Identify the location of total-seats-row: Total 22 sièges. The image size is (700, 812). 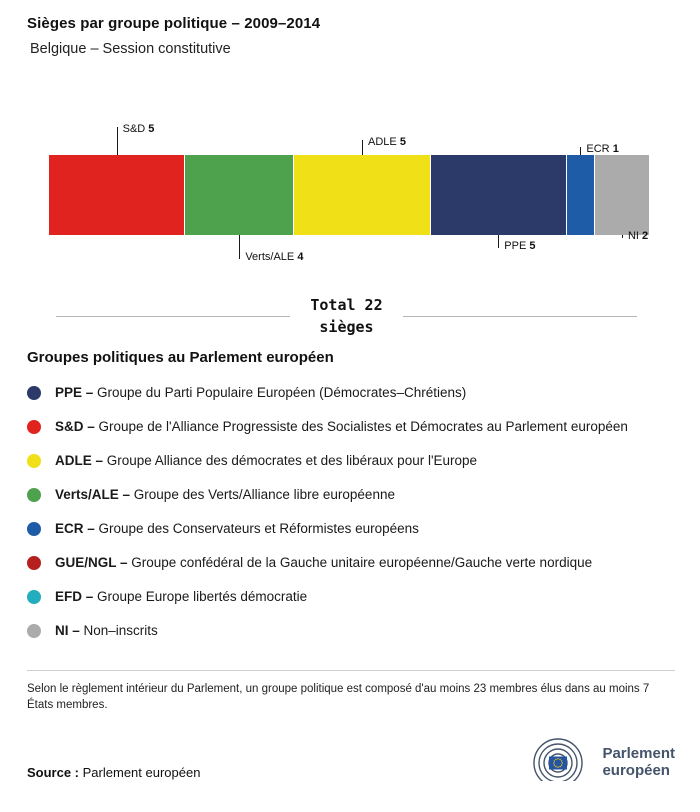
(346, 317).